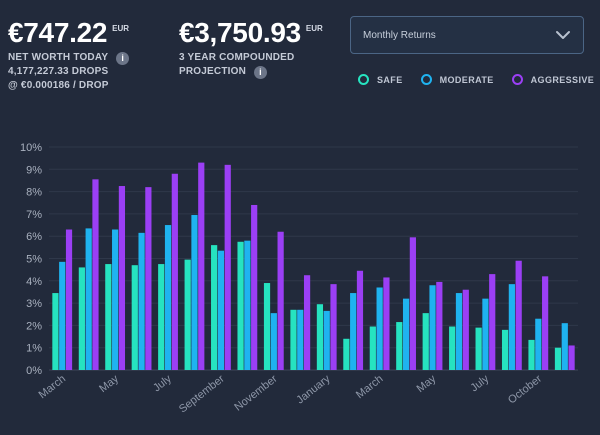 The width and height of the screenshot is (600, 435). What do you see at coordinates (58, 57) in the screenshot?
I see `net-worth-label: NET WORTH TODAY` at bounding box center [58, 57].